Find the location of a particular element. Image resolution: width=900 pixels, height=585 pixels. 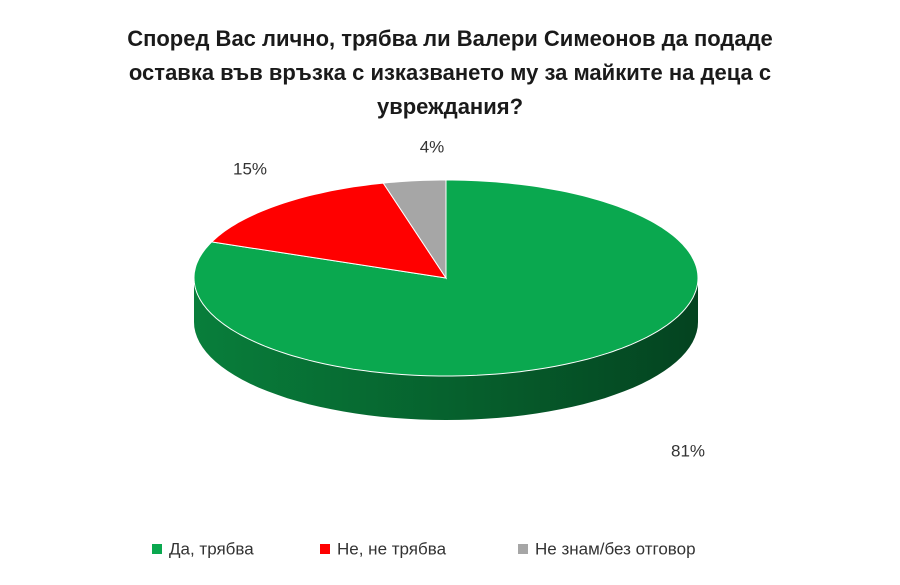

slice-side is located at coordinates (446, 349).